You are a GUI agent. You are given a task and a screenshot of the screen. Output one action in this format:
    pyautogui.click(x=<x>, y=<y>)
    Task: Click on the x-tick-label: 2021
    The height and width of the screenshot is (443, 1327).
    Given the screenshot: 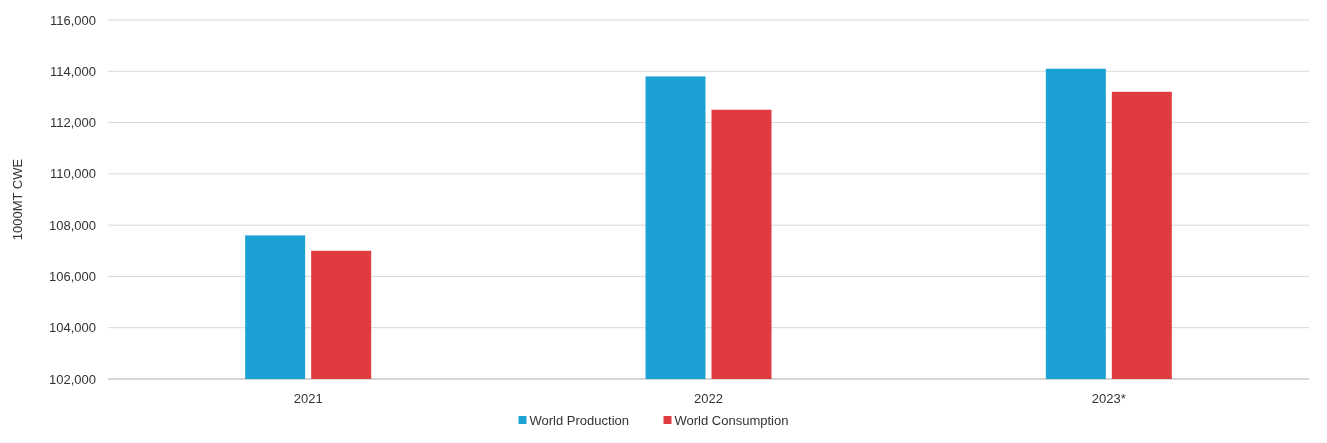 What is the action you would take?
    pyautogui.click(x=308, y=398)
    